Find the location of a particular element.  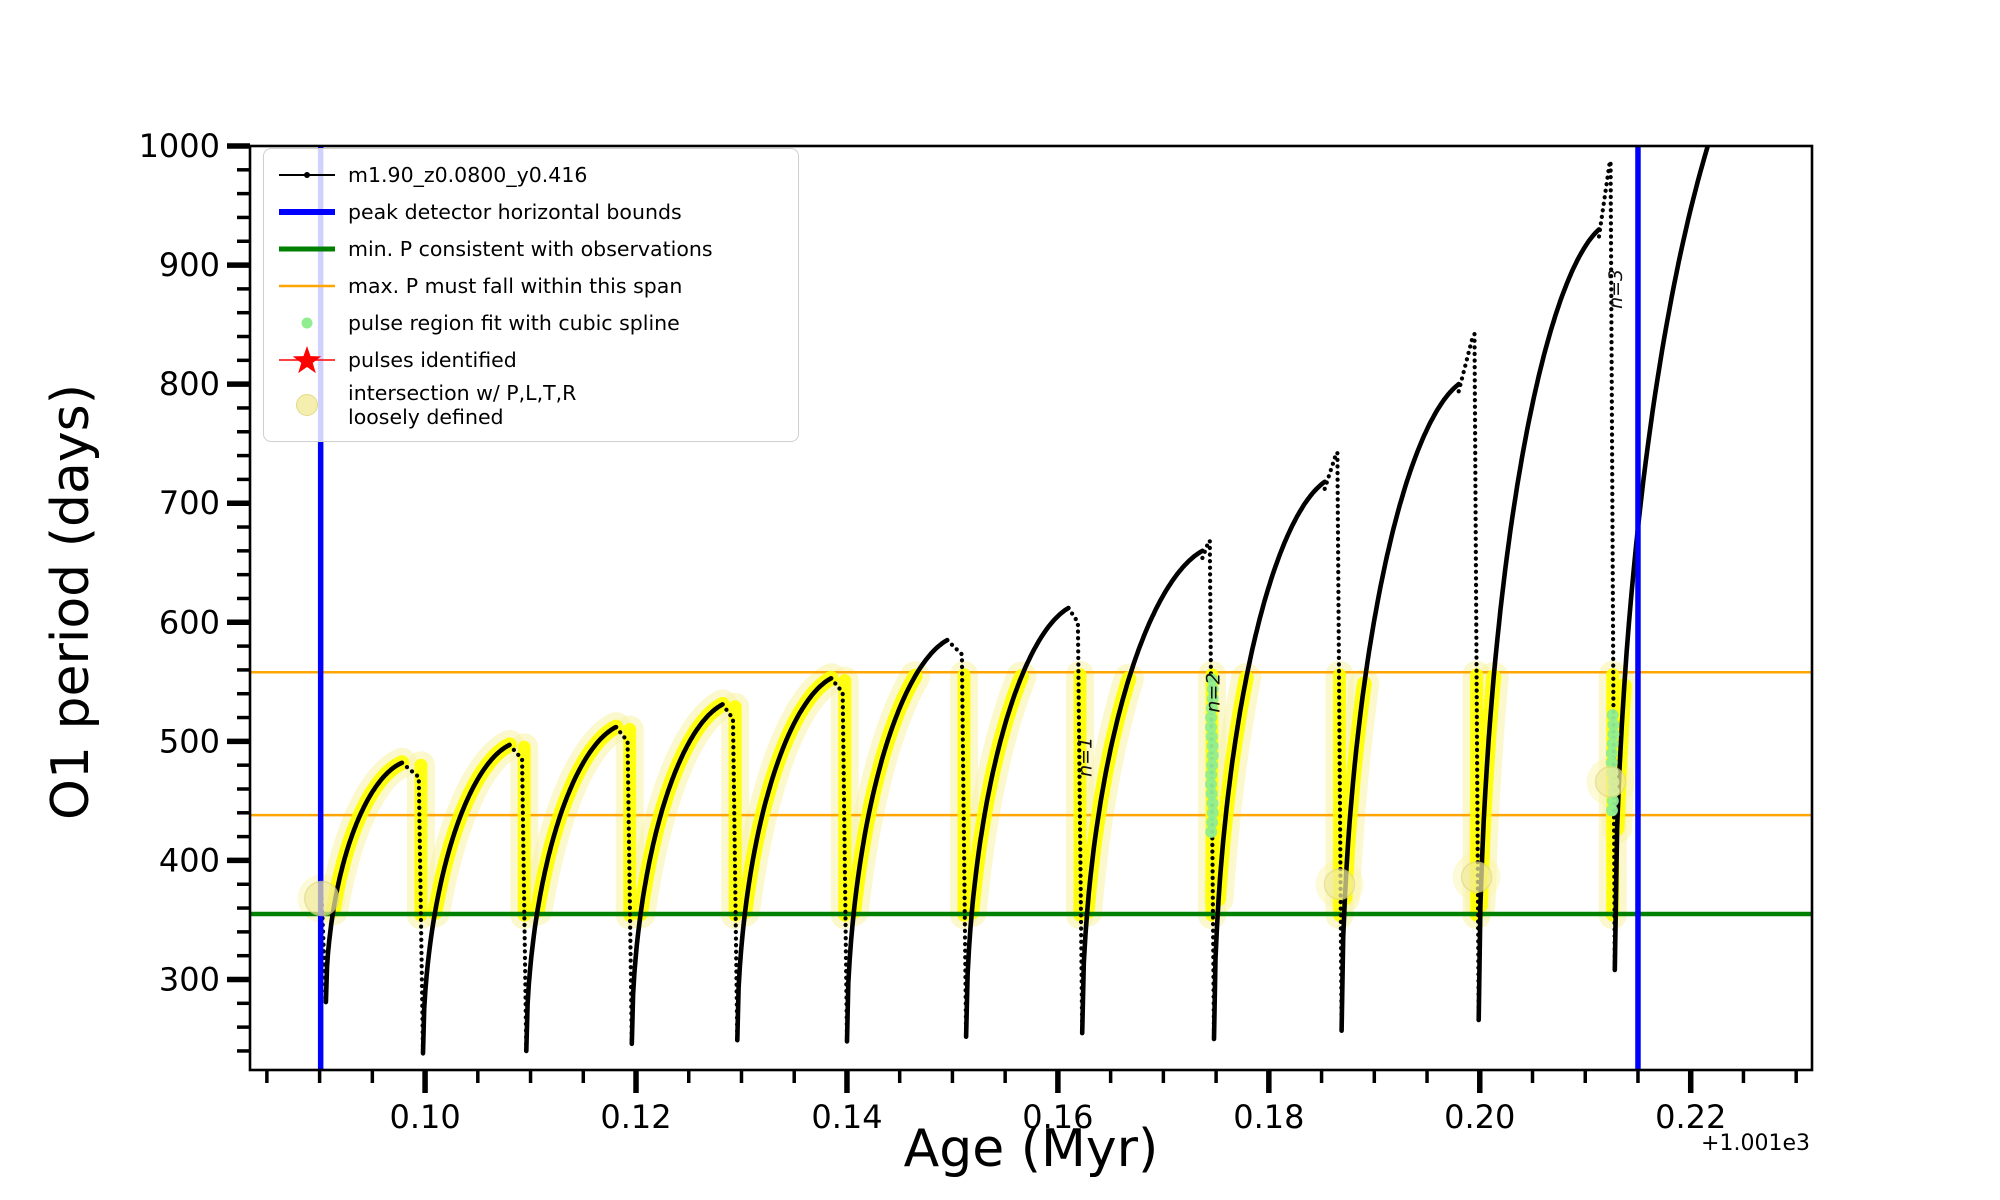

legend-item: min. P consistent with observations is located at coordinates (530, 249).